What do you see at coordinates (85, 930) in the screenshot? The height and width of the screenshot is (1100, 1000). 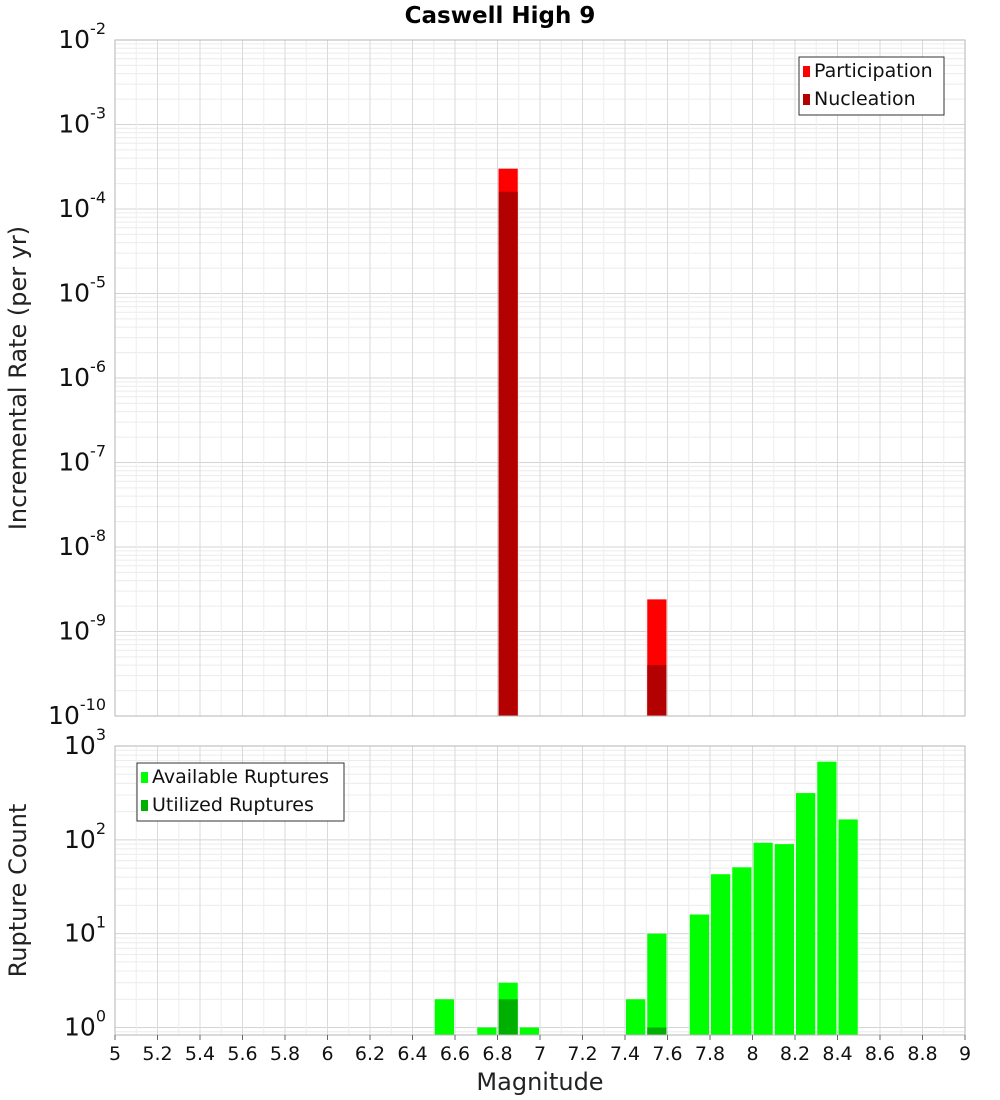 I see `y-tick-label: 10¹` at bounding box center [85, 930].